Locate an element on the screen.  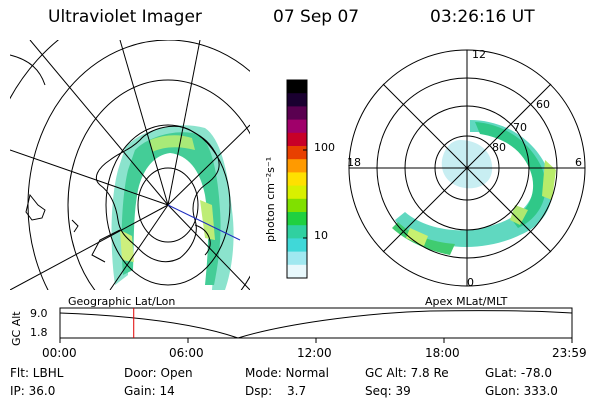
xtick-0000: 00:00 is located at coordinates (59, 353).